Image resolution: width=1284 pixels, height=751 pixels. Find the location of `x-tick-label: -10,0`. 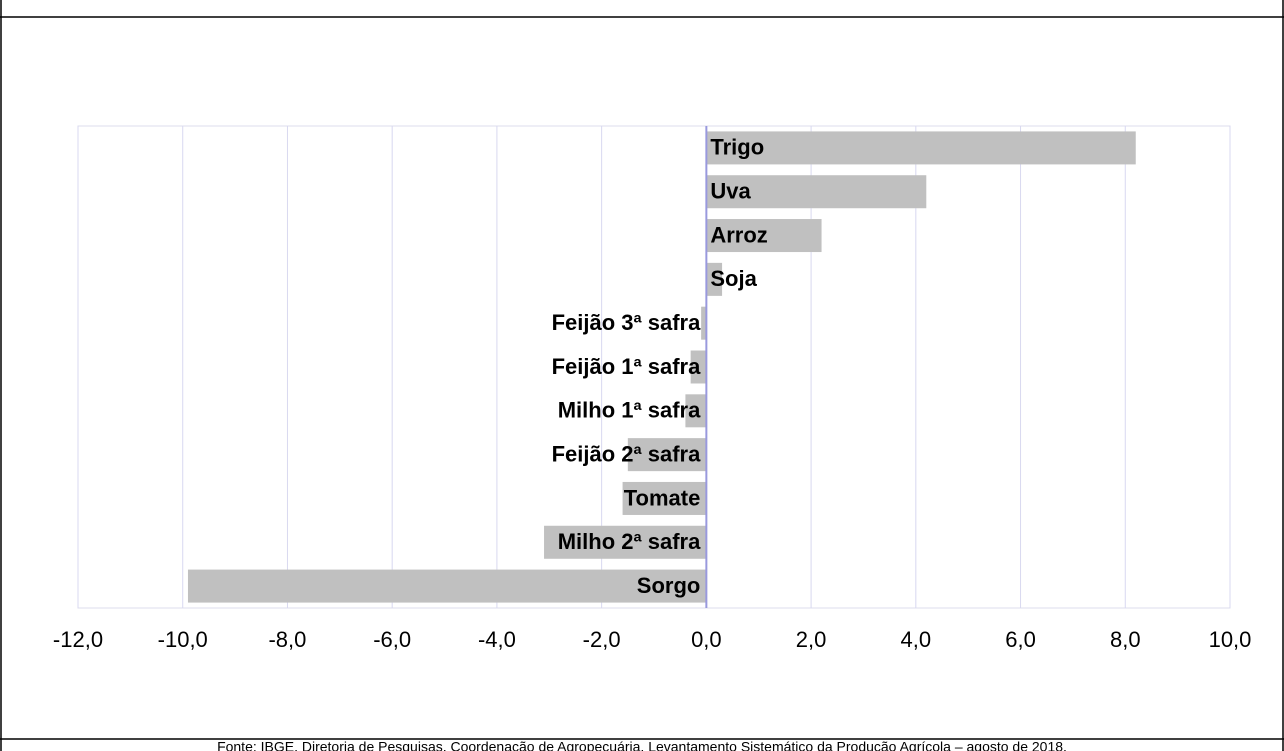

x-tick-label: -10,0 is located at coordinates (183, 639).